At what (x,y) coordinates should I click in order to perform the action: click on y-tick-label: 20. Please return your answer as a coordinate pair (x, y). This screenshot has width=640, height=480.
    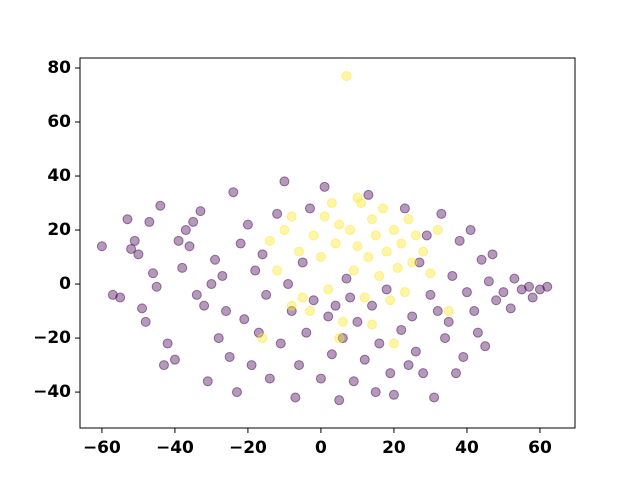
    Looking at the image, I should click on (59, 230).